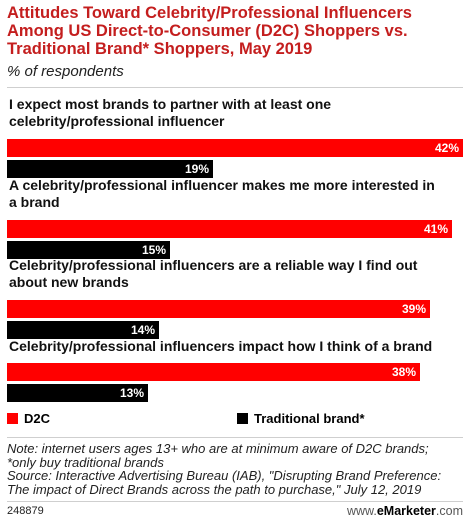 This screenshot has width=470, height=524. I want to click on value-label-traditional-1: 19%, so click(197, 169).